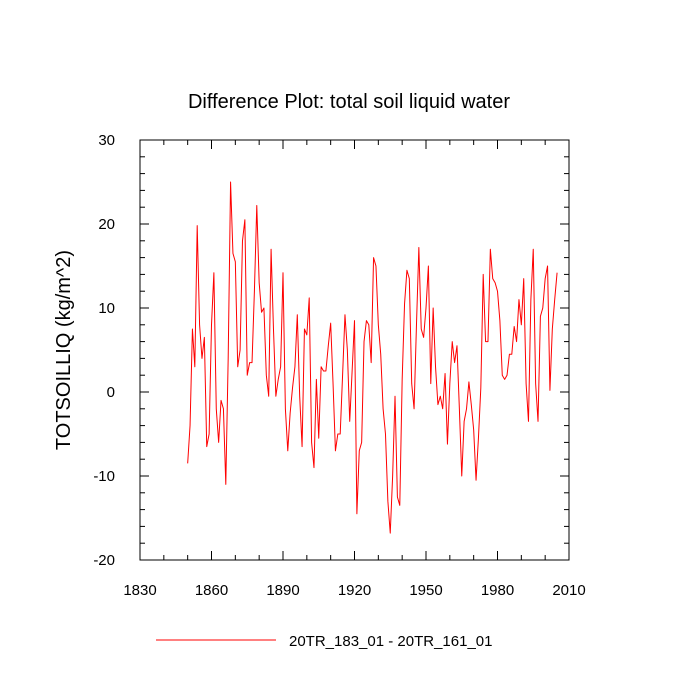 The width and height of the screenshot is (700, 700). I want to click on x-tick-label: 1980, so click(497, 590).